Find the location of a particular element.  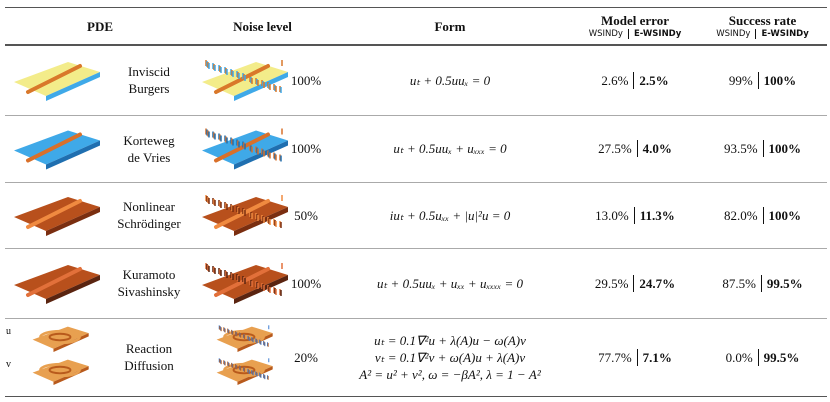

model-error: 77.7% 7.1% is located at coordinates (635, 357).